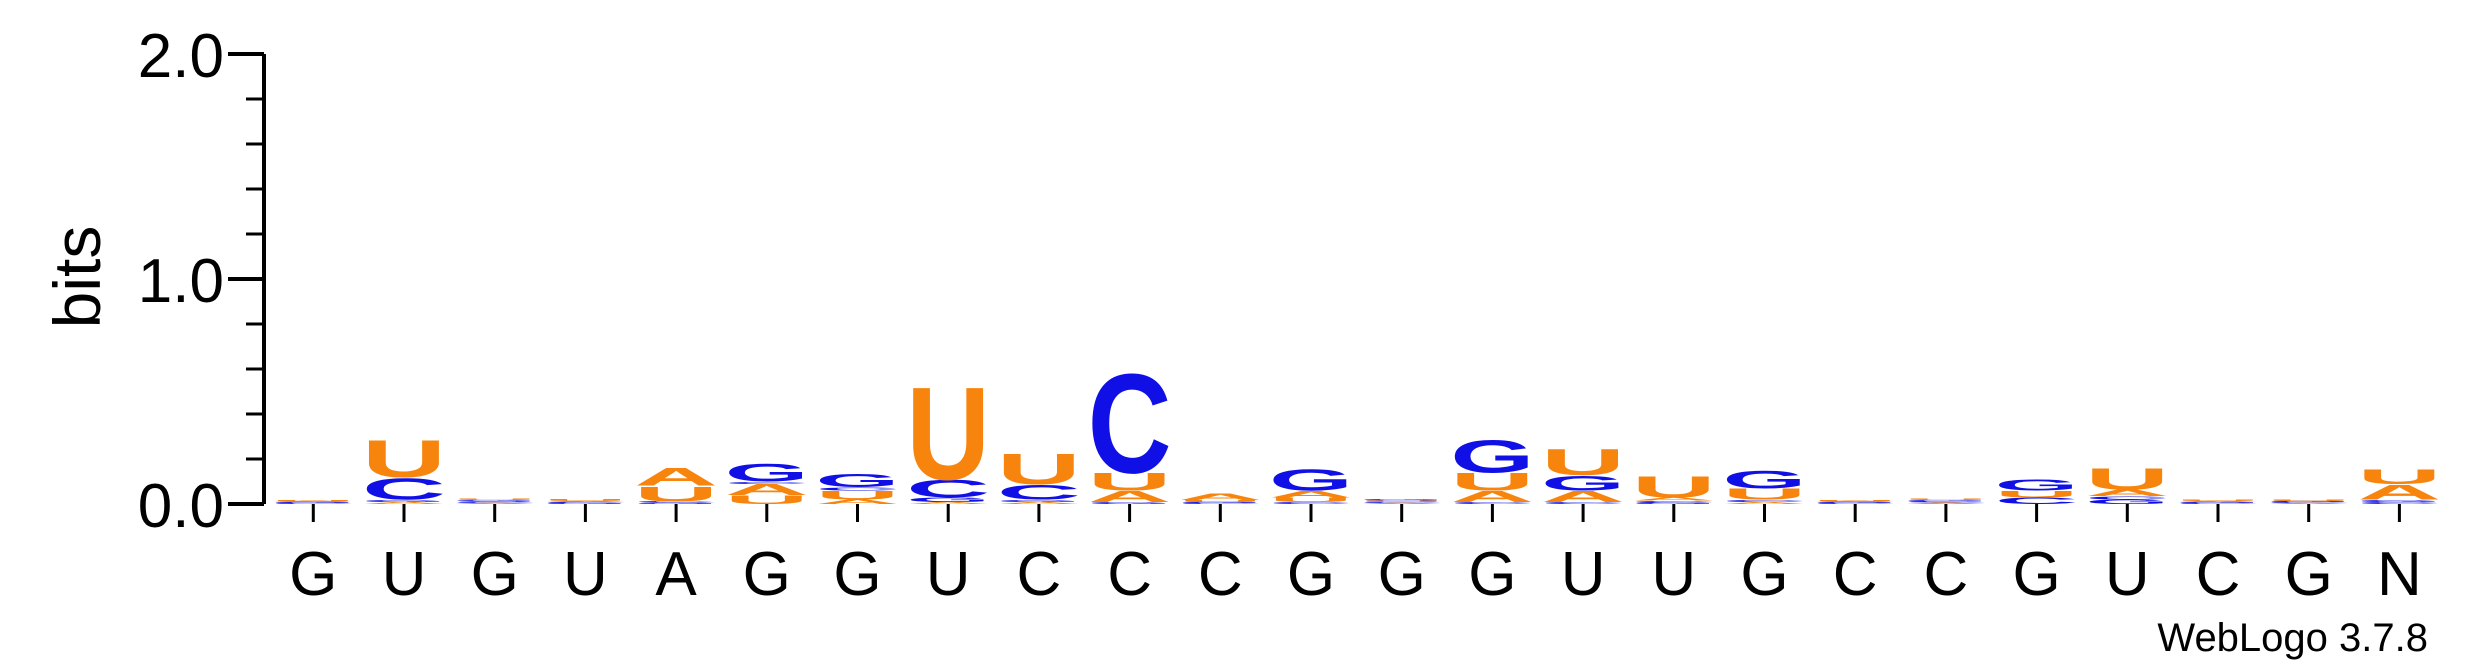 The height and width of the screenshot is (667, 2475). I want to click on y-axis: 0.0 1.0 2.0, so click(202, 281).